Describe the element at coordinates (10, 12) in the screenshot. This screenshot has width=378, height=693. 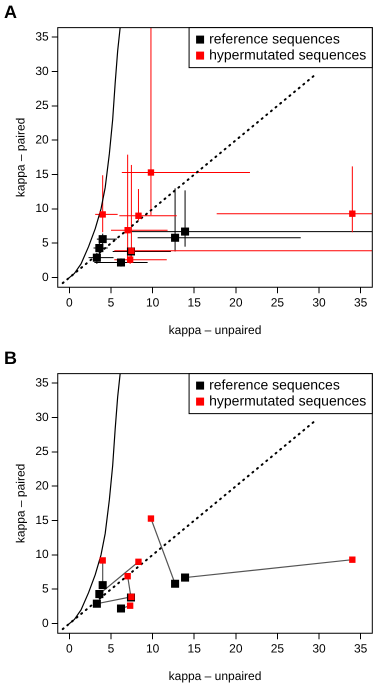
I see `chart-title: A` at that location.